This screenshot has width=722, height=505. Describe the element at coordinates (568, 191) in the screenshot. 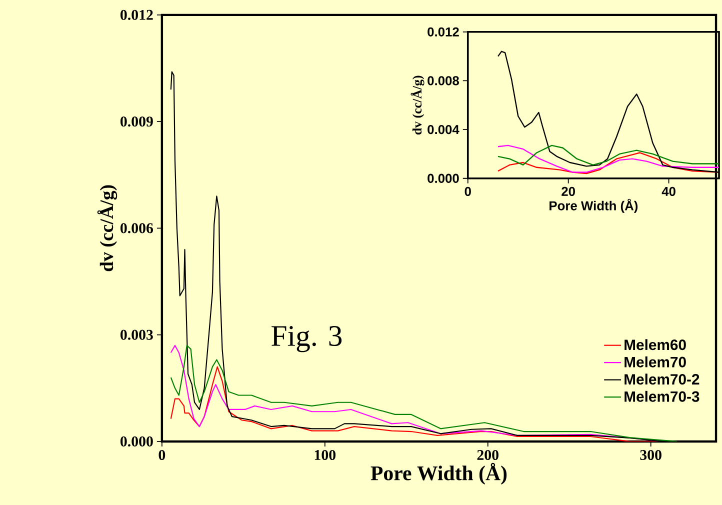

I see `x-tick-label: 20` at that location.